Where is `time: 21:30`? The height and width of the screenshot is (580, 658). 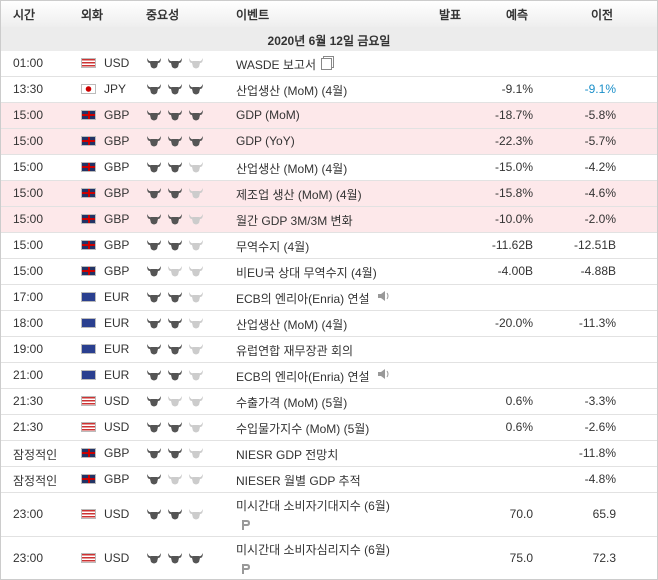 time: 21:30 is located at coordinates (28, 401).